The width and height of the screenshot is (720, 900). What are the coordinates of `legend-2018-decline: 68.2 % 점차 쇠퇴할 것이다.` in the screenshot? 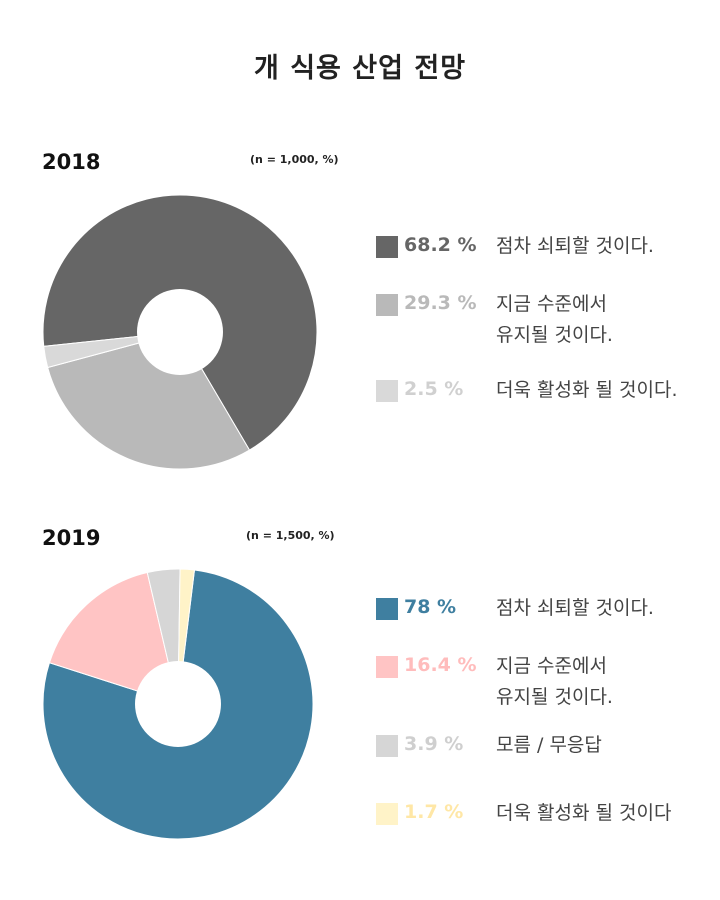 It's located at (515, 246).